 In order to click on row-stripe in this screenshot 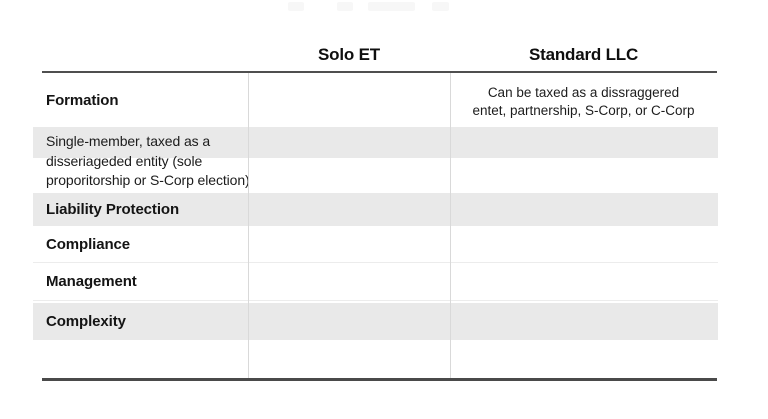, I will do `click(375, 142)`.